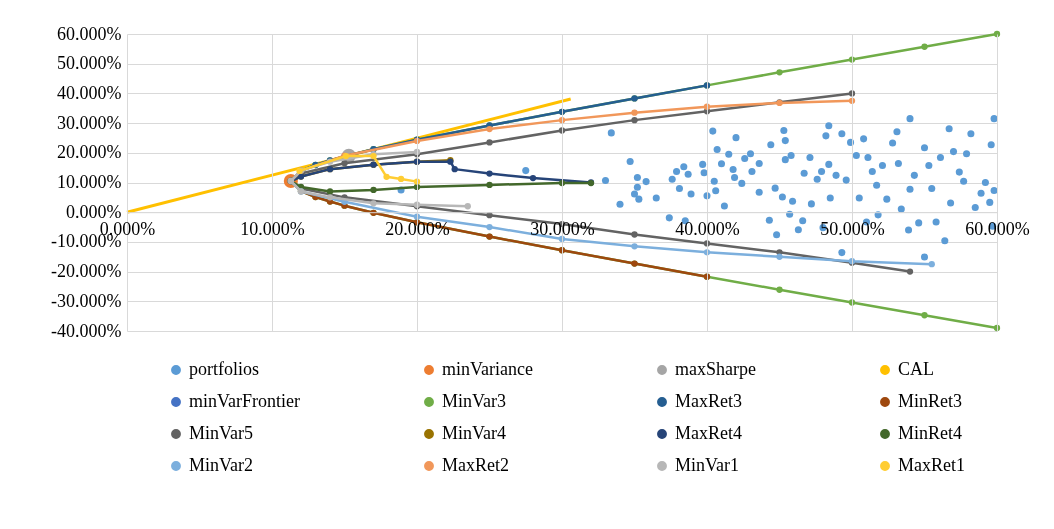 This screenshot has height=529, width=1054. Describe the element at coordinates (474, 401) in the screenshot. I see `legend-label: MinVar3` at that location.